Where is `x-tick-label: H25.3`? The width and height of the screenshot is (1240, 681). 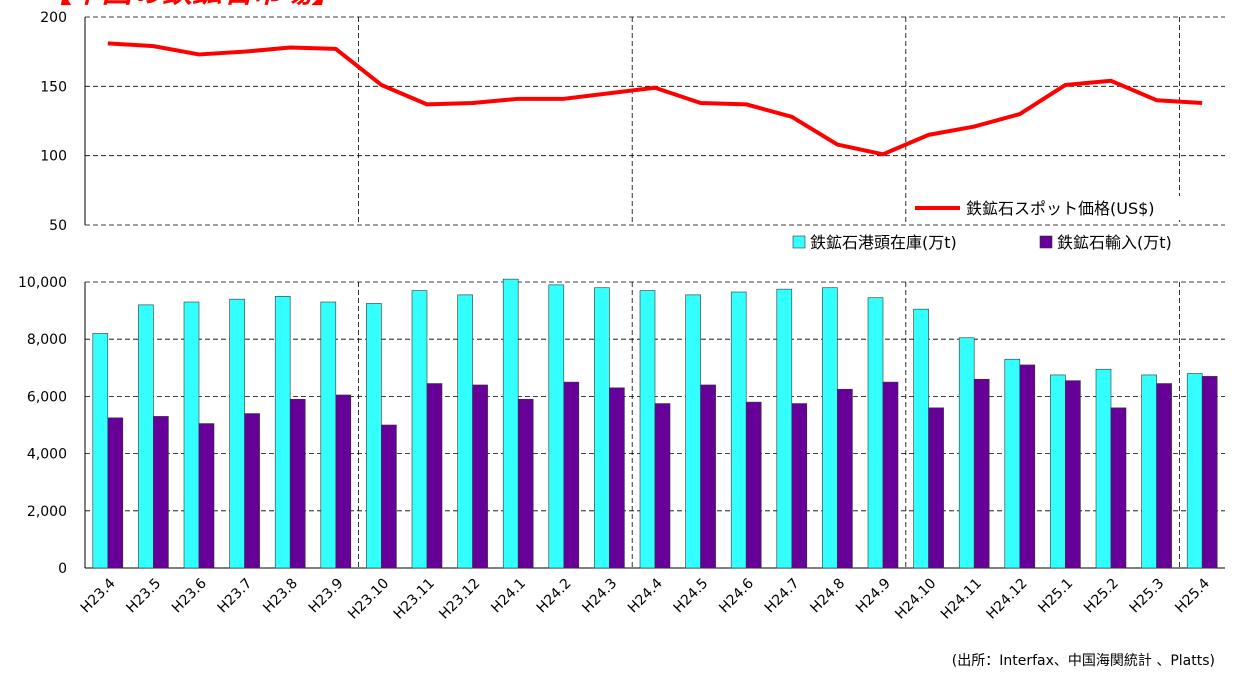 x-tick-label: H25.3 is located at coordinates (1147, 596).